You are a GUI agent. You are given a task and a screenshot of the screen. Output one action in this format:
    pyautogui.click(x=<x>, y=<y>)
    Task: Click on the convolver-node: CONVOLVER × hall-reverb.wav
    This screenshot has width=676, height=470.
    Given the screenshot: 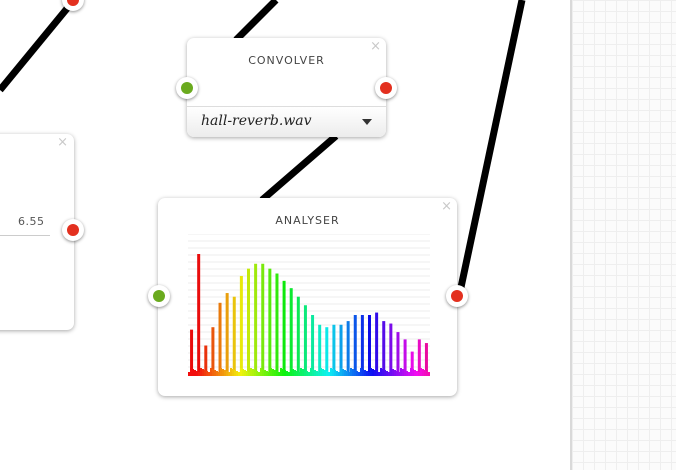 What is the action you would take?
    pyautogui.click(x=286, y=87)
    